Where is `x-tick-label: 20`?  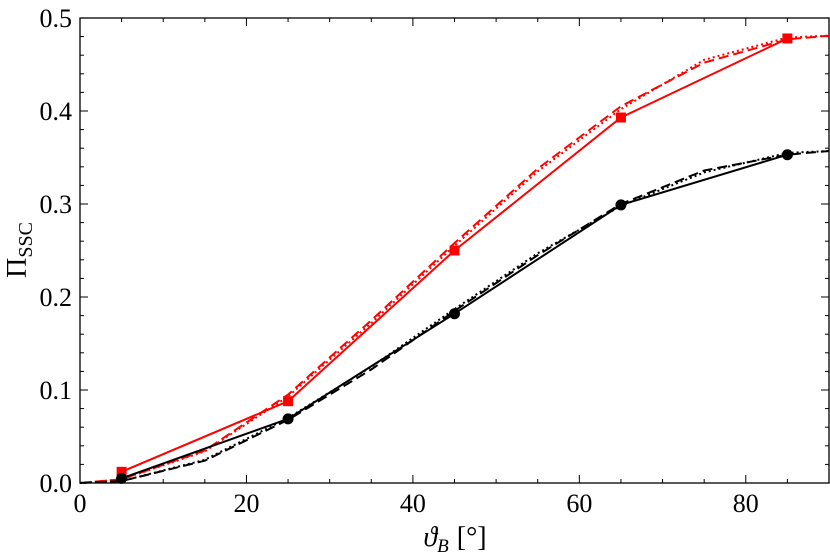 x-tick-label: 20 is located at coordinates (246, 503).